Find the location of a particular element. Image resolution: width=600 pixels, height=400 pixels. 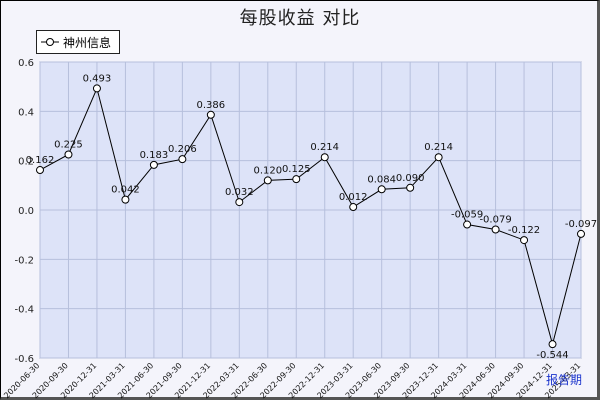

y-tick-label: 0.4 is located at coordinates (26, 112).